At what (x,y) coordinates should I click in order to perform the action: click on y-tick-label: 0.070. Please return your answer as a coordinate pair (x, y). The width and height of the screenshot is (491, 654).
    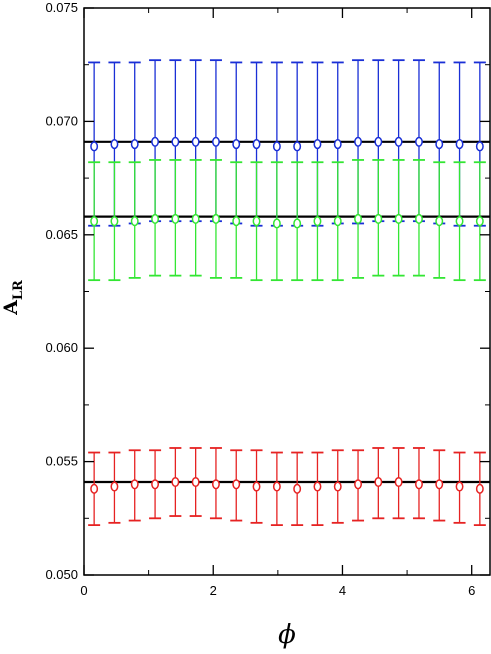
    Looking at the image, I should click on (61, 120).